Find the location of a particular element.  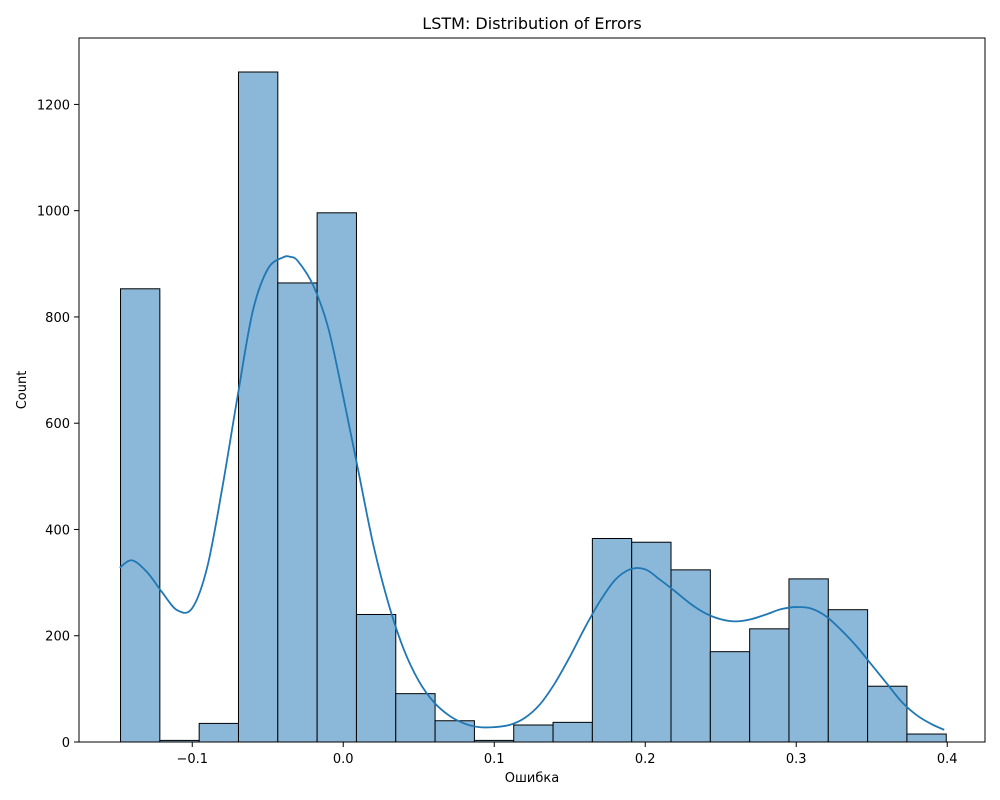

y-tick-label: 0 is located at coordinates (66, 743).